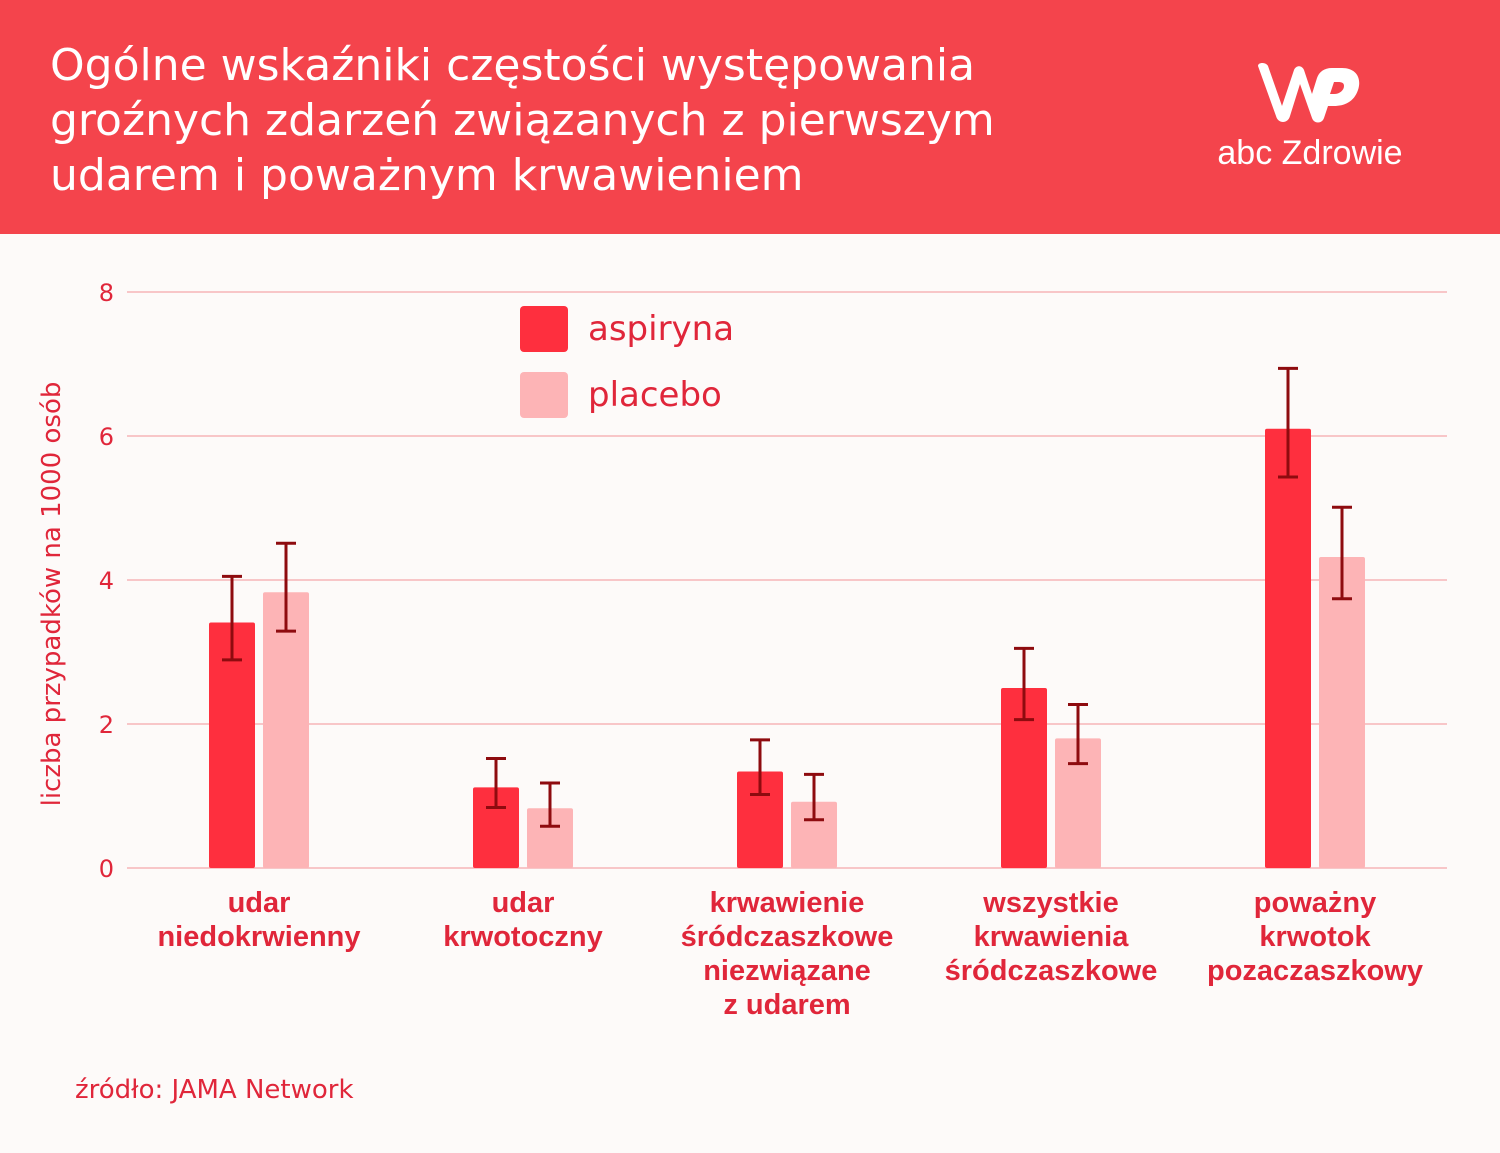 The width and height of the screenshot is (1500, 1153). I want to click on brand-logo: abc Zdrowie, so click(1310, 120).